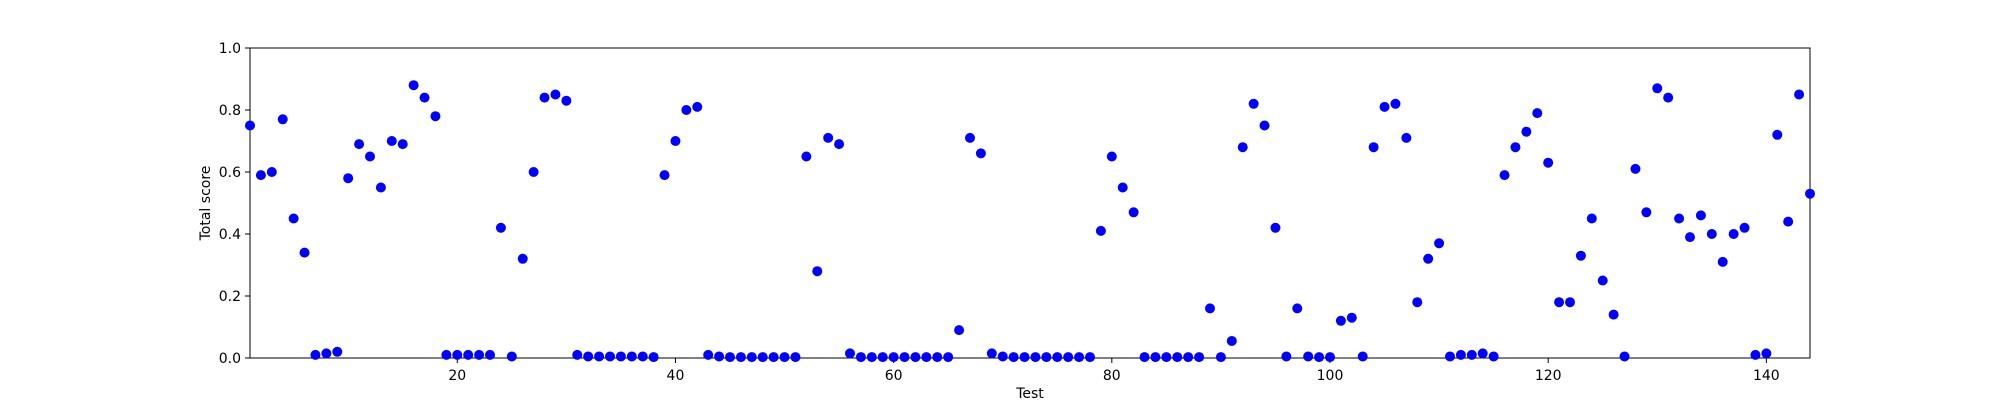 The height and width of the screenshot is (400, 2000). What do you see at coordinates (894, 376) in the screenshot?
I see `x-tick-label: 60` at bounding box center [894, 376].